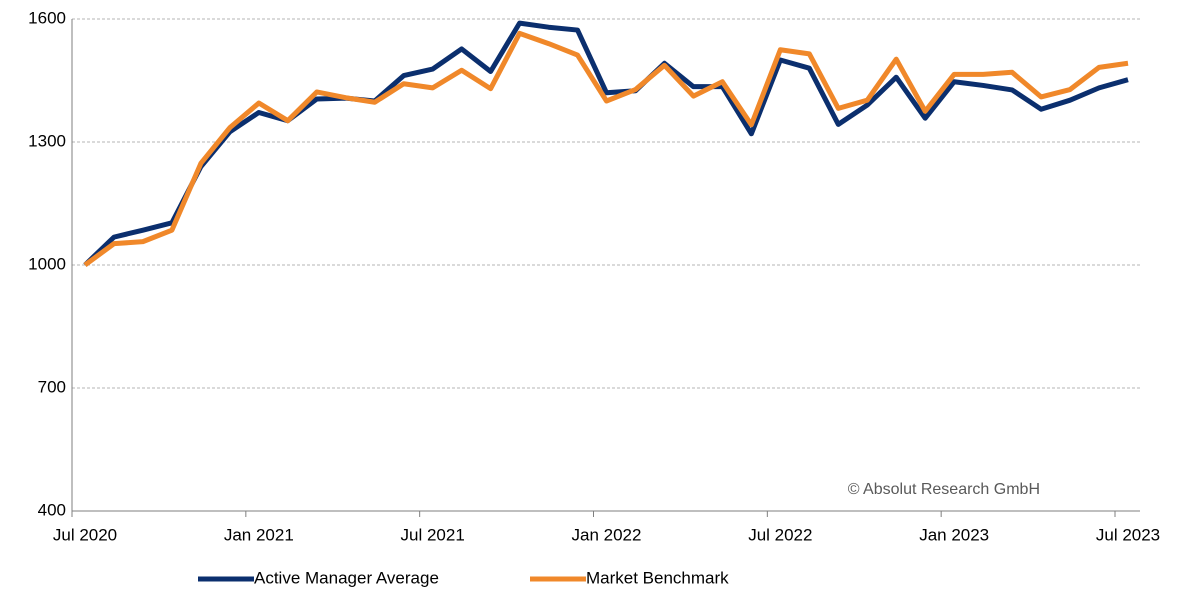 The height and width of the screenshot is (596, 1178). Describe the element at coordinates (52, 509) in the screenshot. I see `y-tick-label: 400` at that location.